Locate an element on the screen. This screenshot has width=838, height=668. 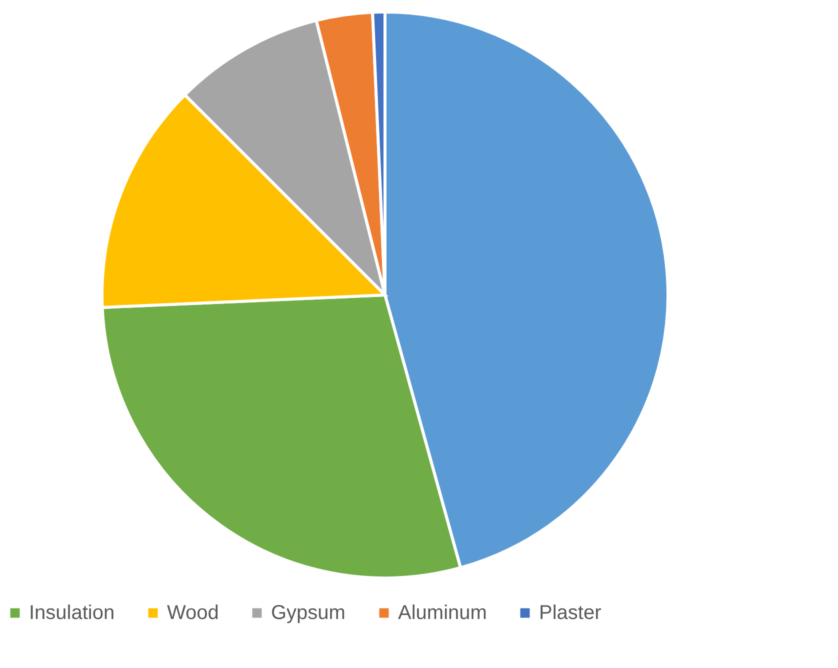
legend-label: Wood is located at coordinates (193, 613).